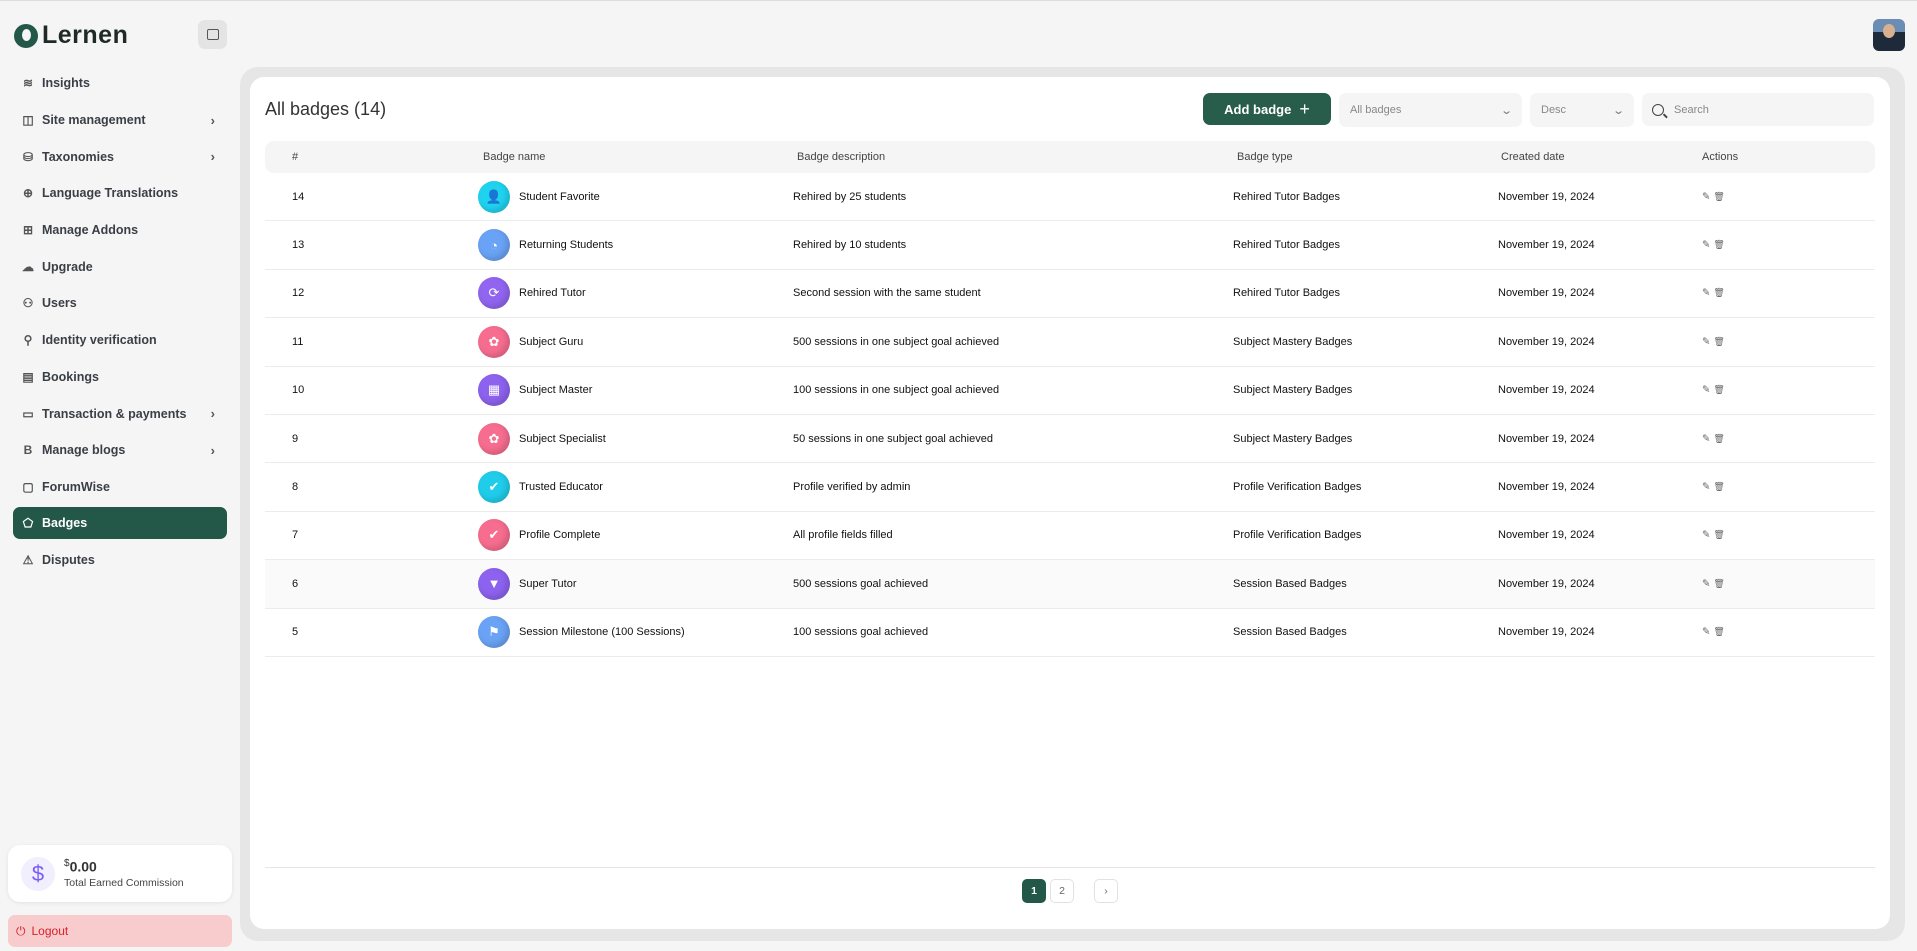 The height and width of the screenshot is (951, 1917). I want to click on badge-image-icon: 👤, so click(494, 196).